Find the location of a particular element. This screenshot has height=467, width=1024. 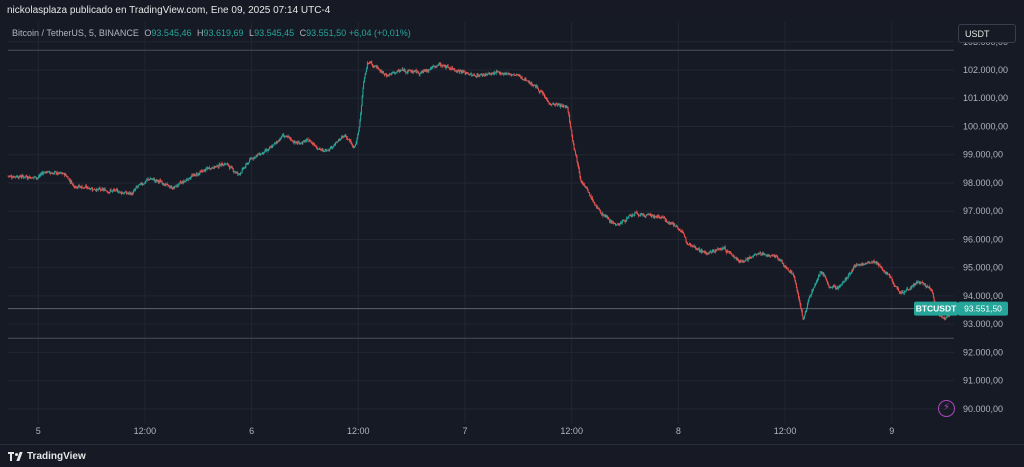

time-axis: 5 12:00 6 12:00 7 12:00 8 12:00 9 is located at coordinates (465, 431).